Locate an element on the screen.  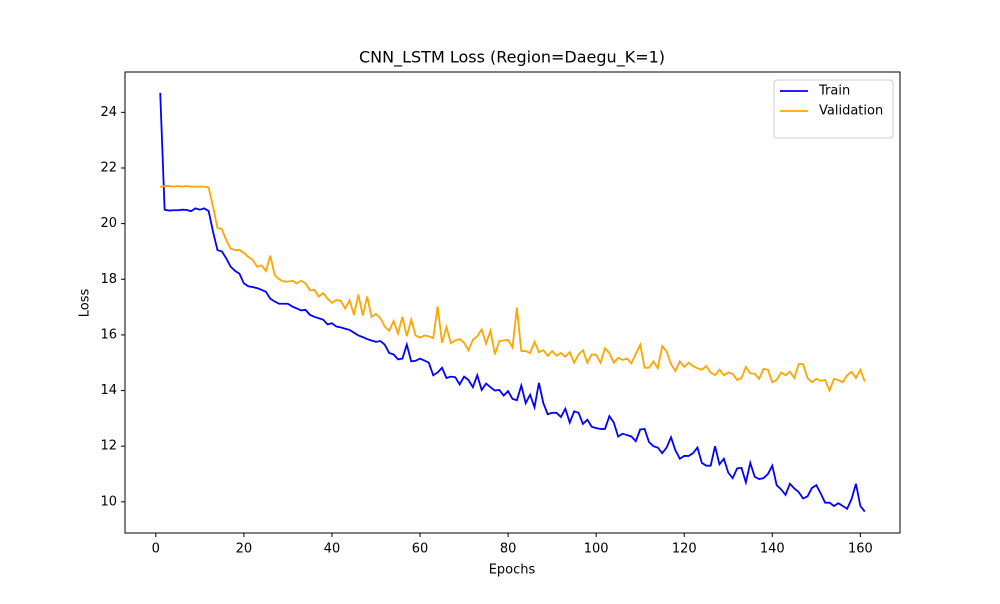
legend-label: Train is located at coordinates (834, 91).